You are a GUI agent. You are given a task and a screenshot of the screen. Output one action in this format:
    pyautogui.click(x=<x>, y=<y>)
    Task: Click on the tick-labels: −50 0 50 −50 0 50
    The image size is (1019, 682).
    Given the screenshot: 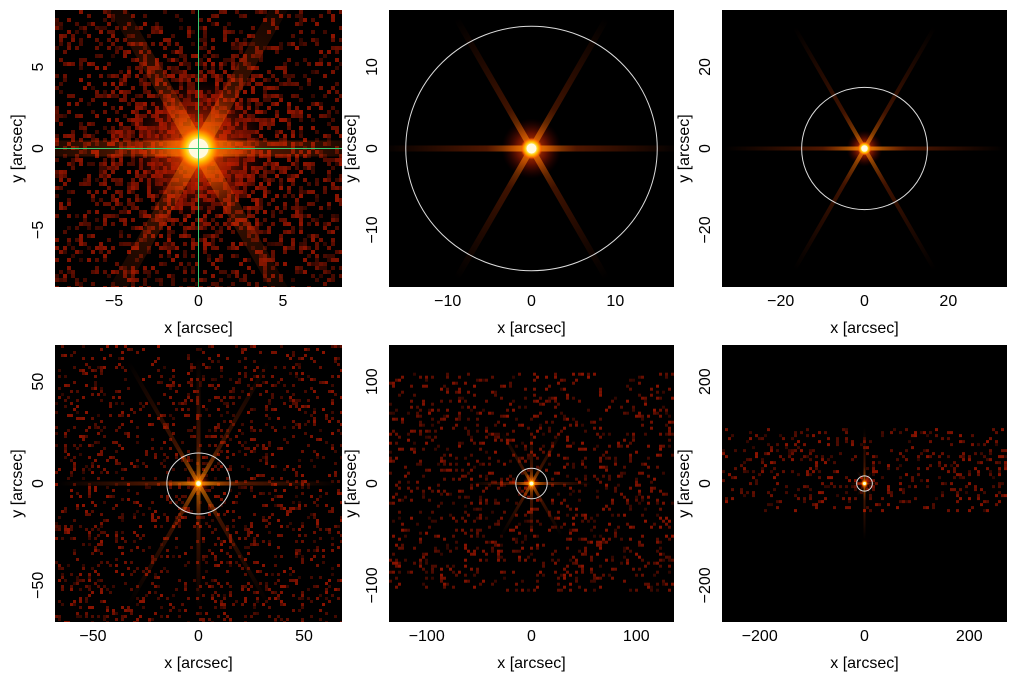 What is the action you would take?
    pyautogui.click(x=171, y=509)
    